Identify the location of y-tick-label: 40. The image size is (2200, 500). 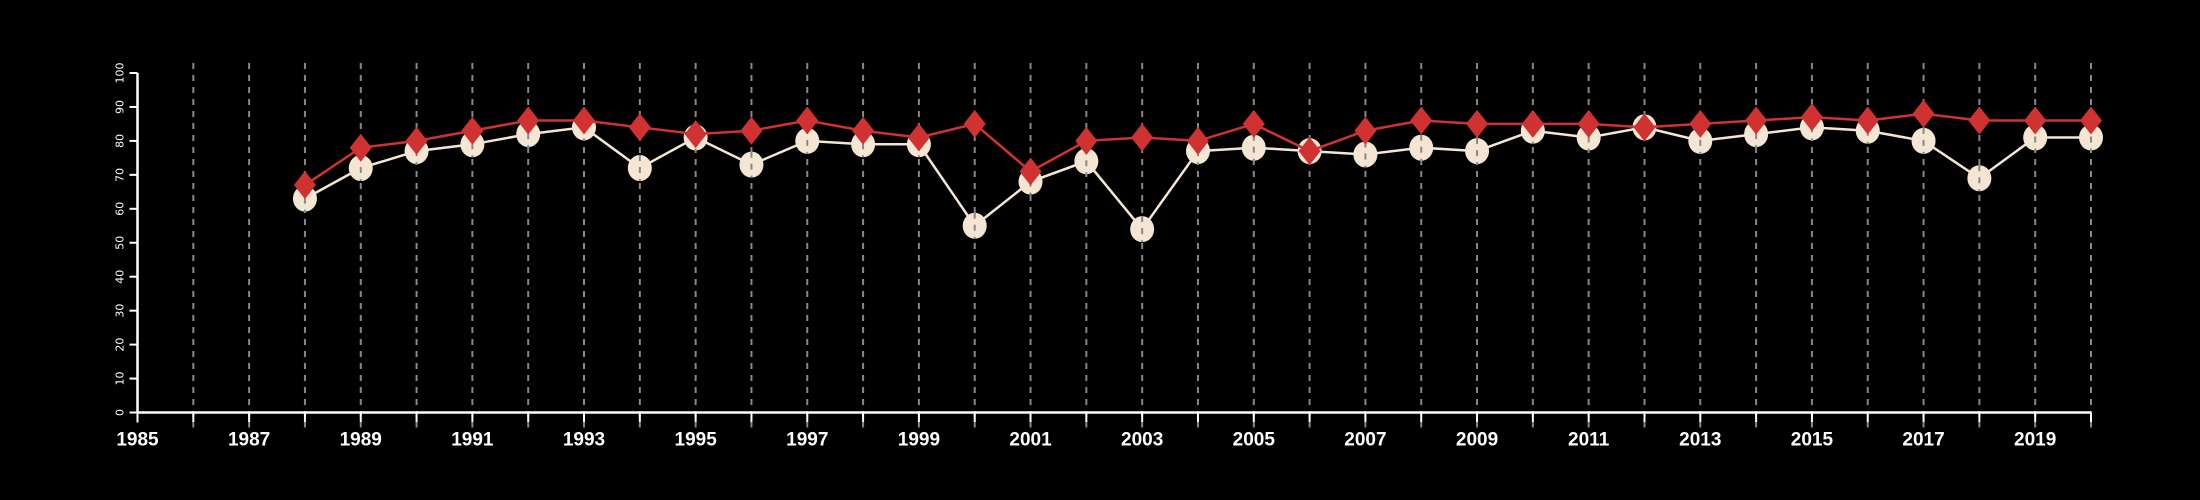
(120, 277).